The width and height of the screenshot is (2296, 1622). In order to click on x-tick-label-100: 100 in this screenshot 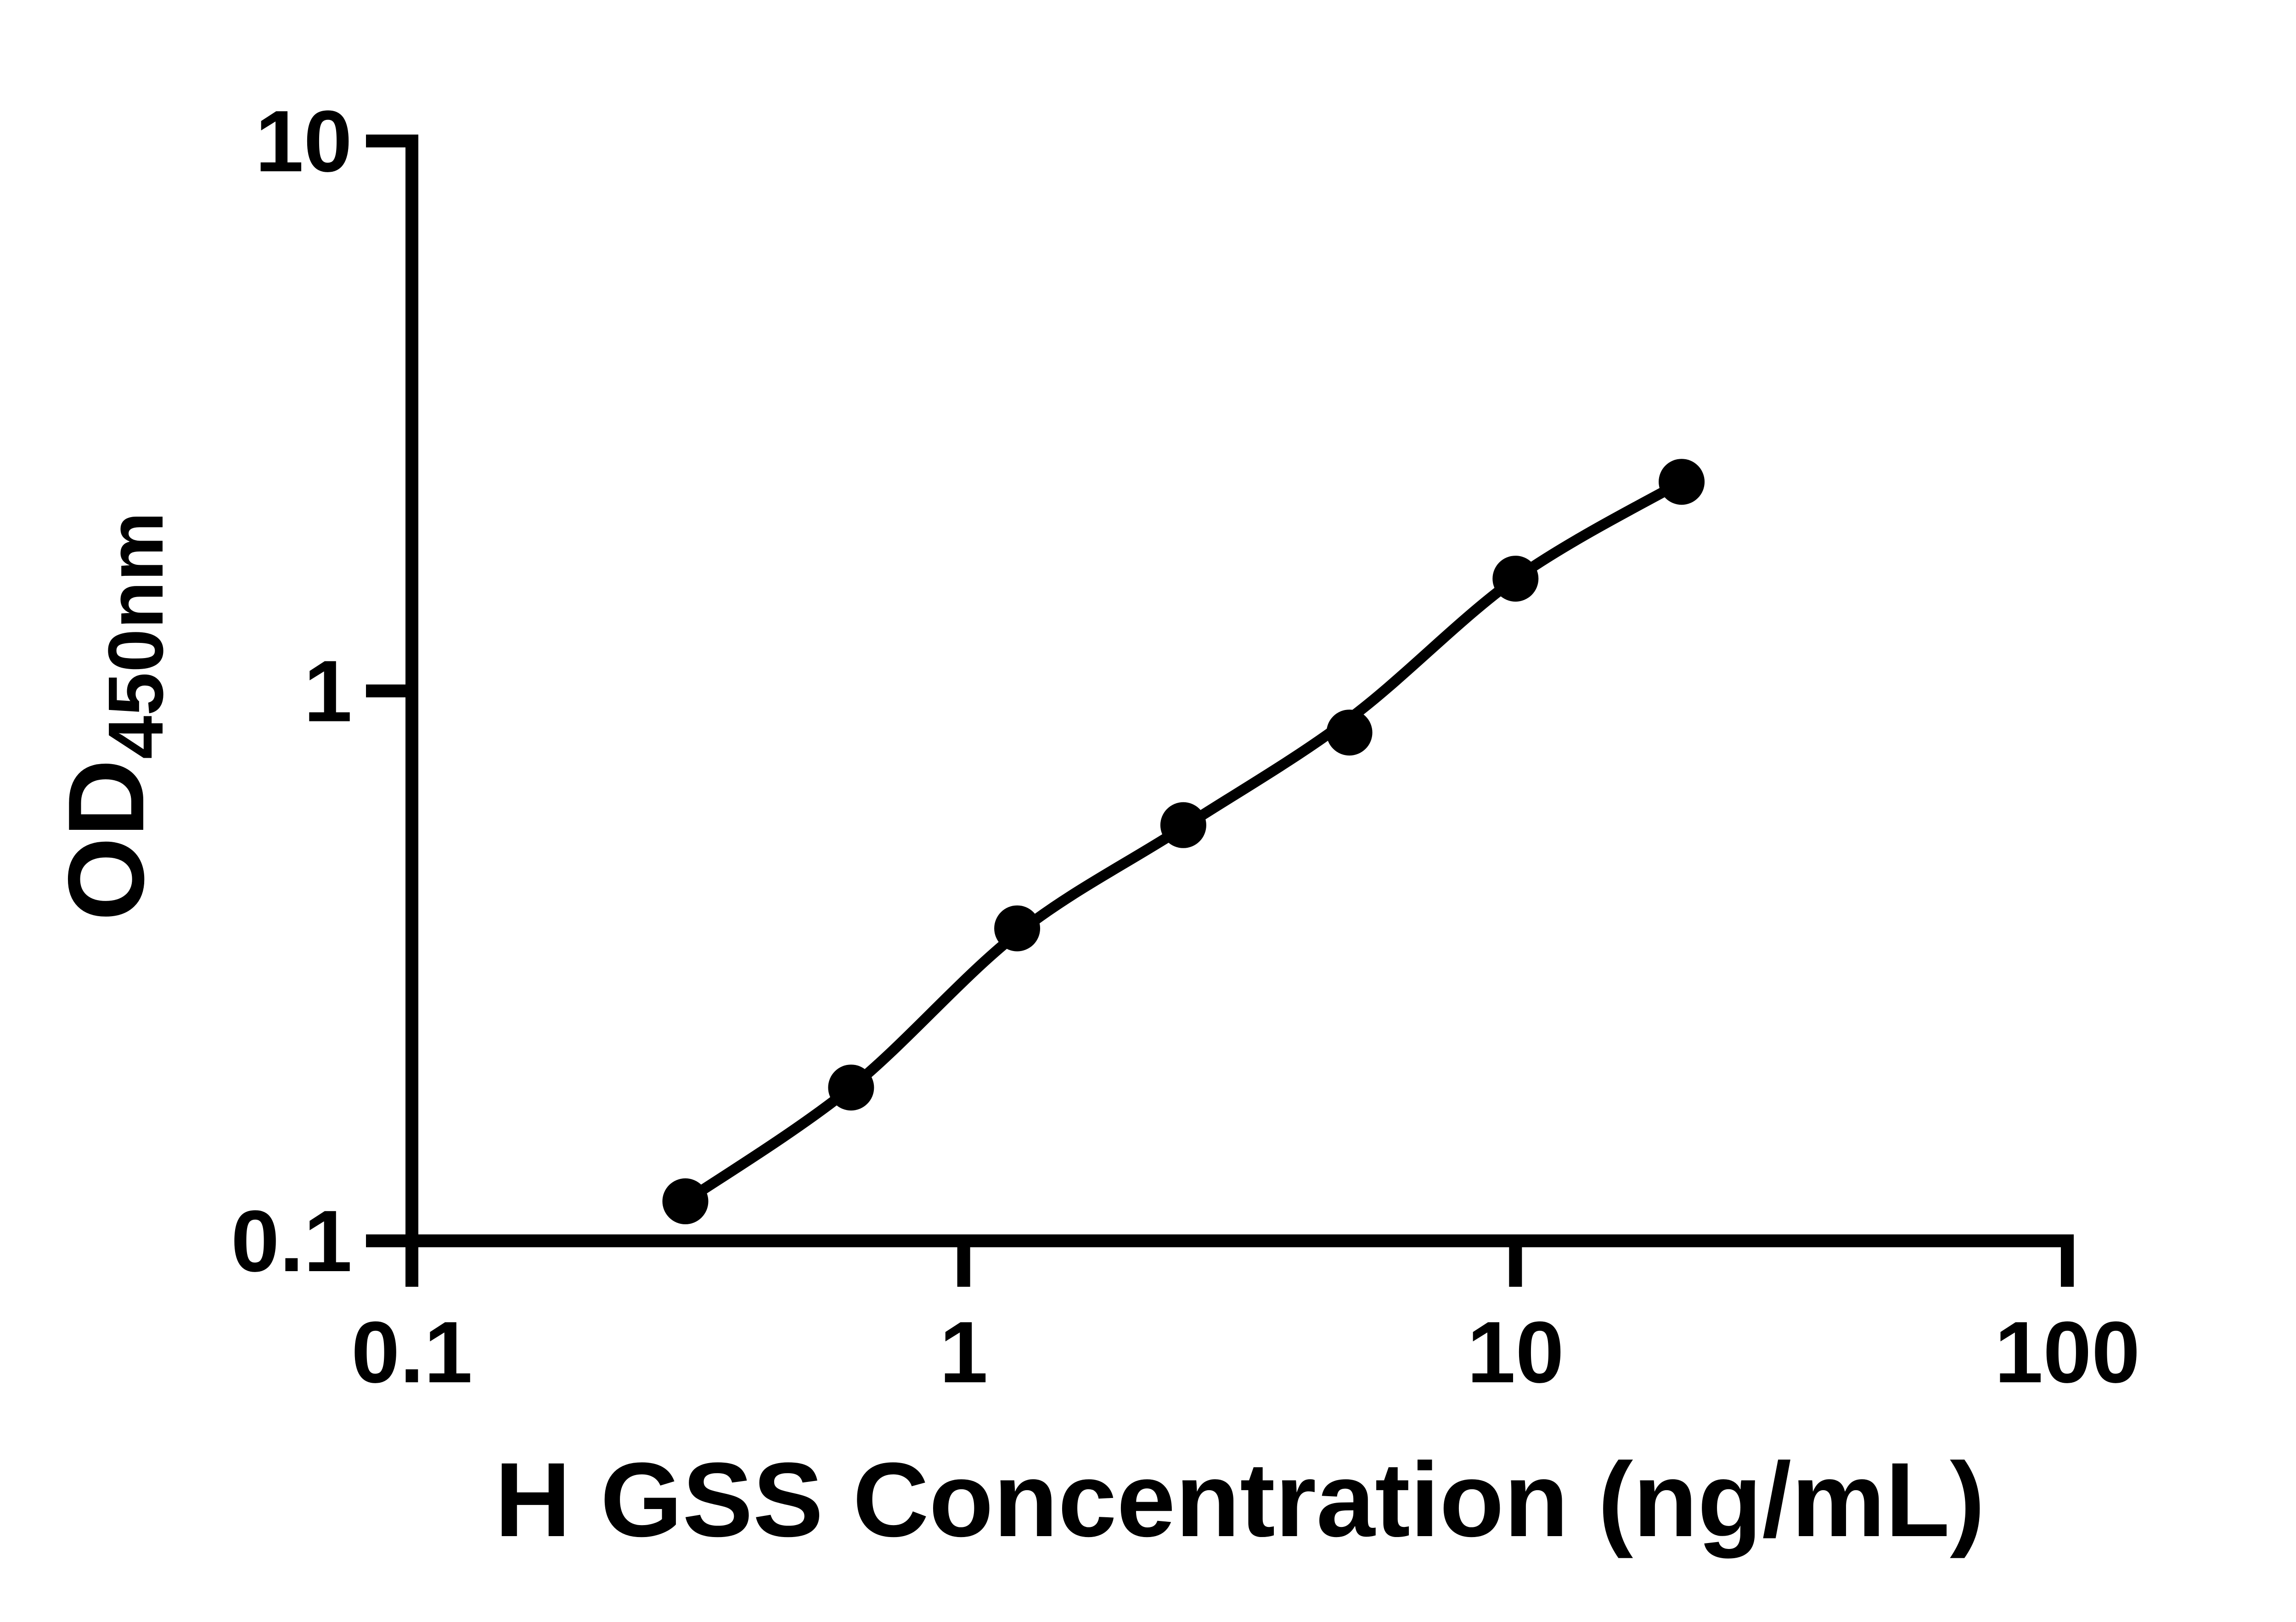, I will do `click(2067, 1352)`.